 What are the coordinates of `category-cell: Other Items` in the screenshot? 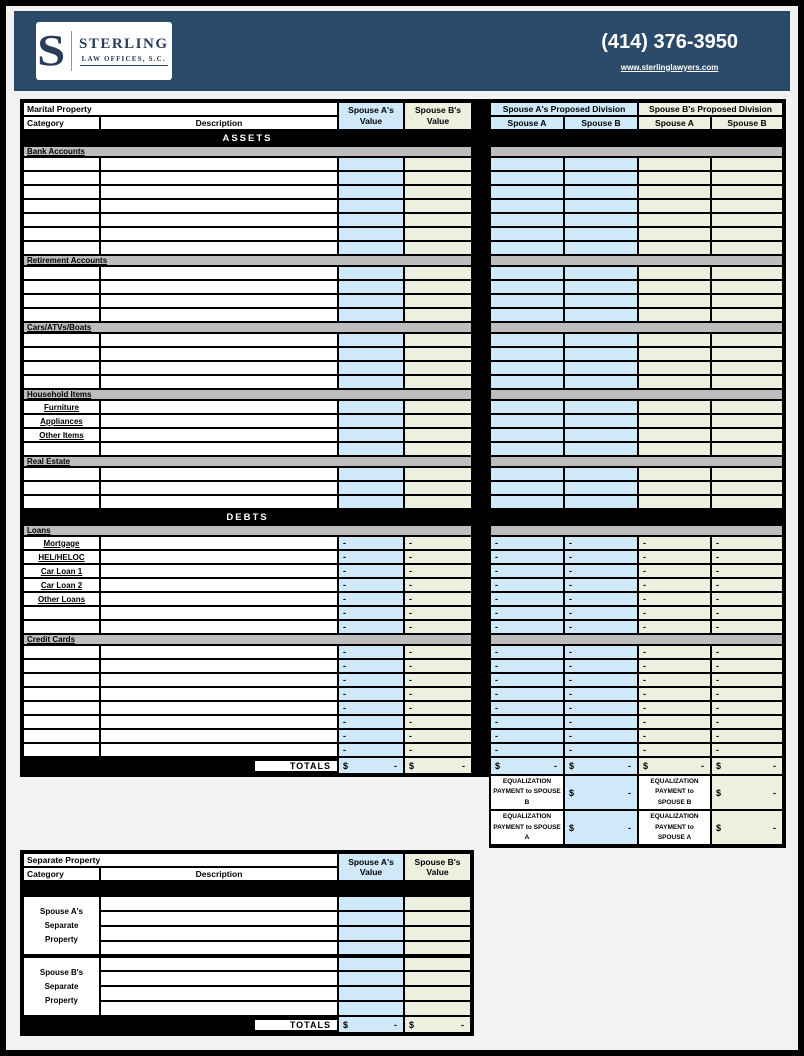 It's located at (60, 435).